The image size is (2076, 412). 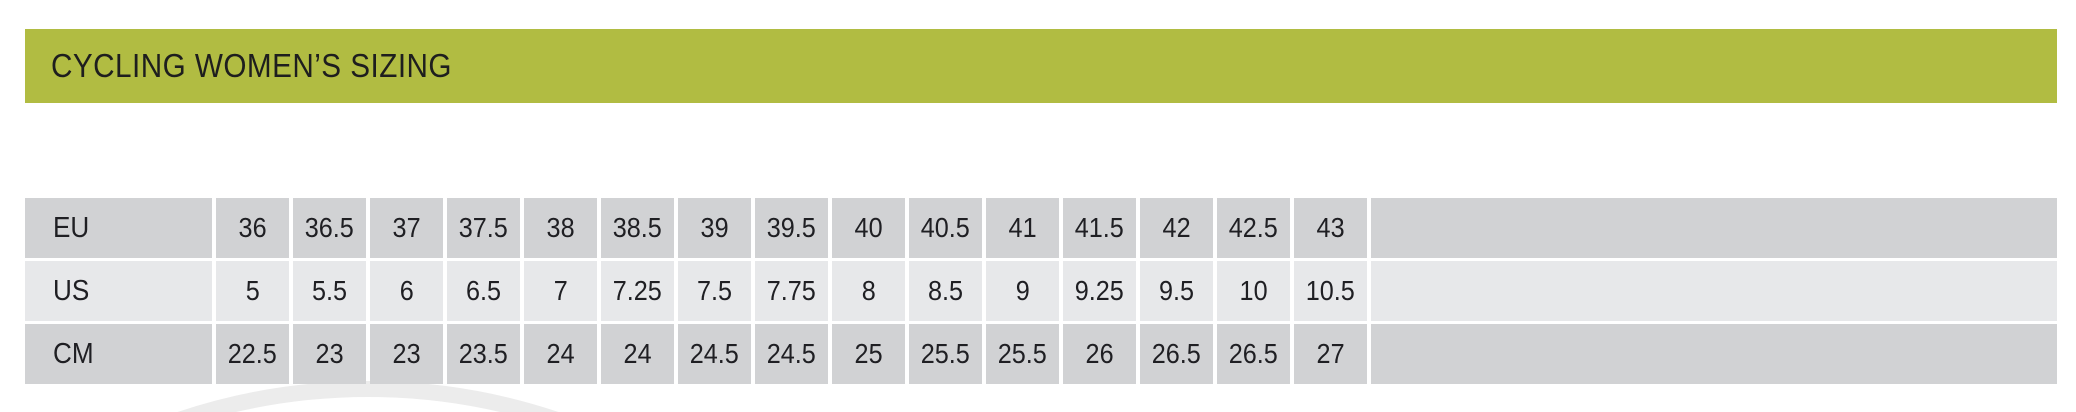 I want to click on size-cell: 22.5, so click(x=252, y=354).